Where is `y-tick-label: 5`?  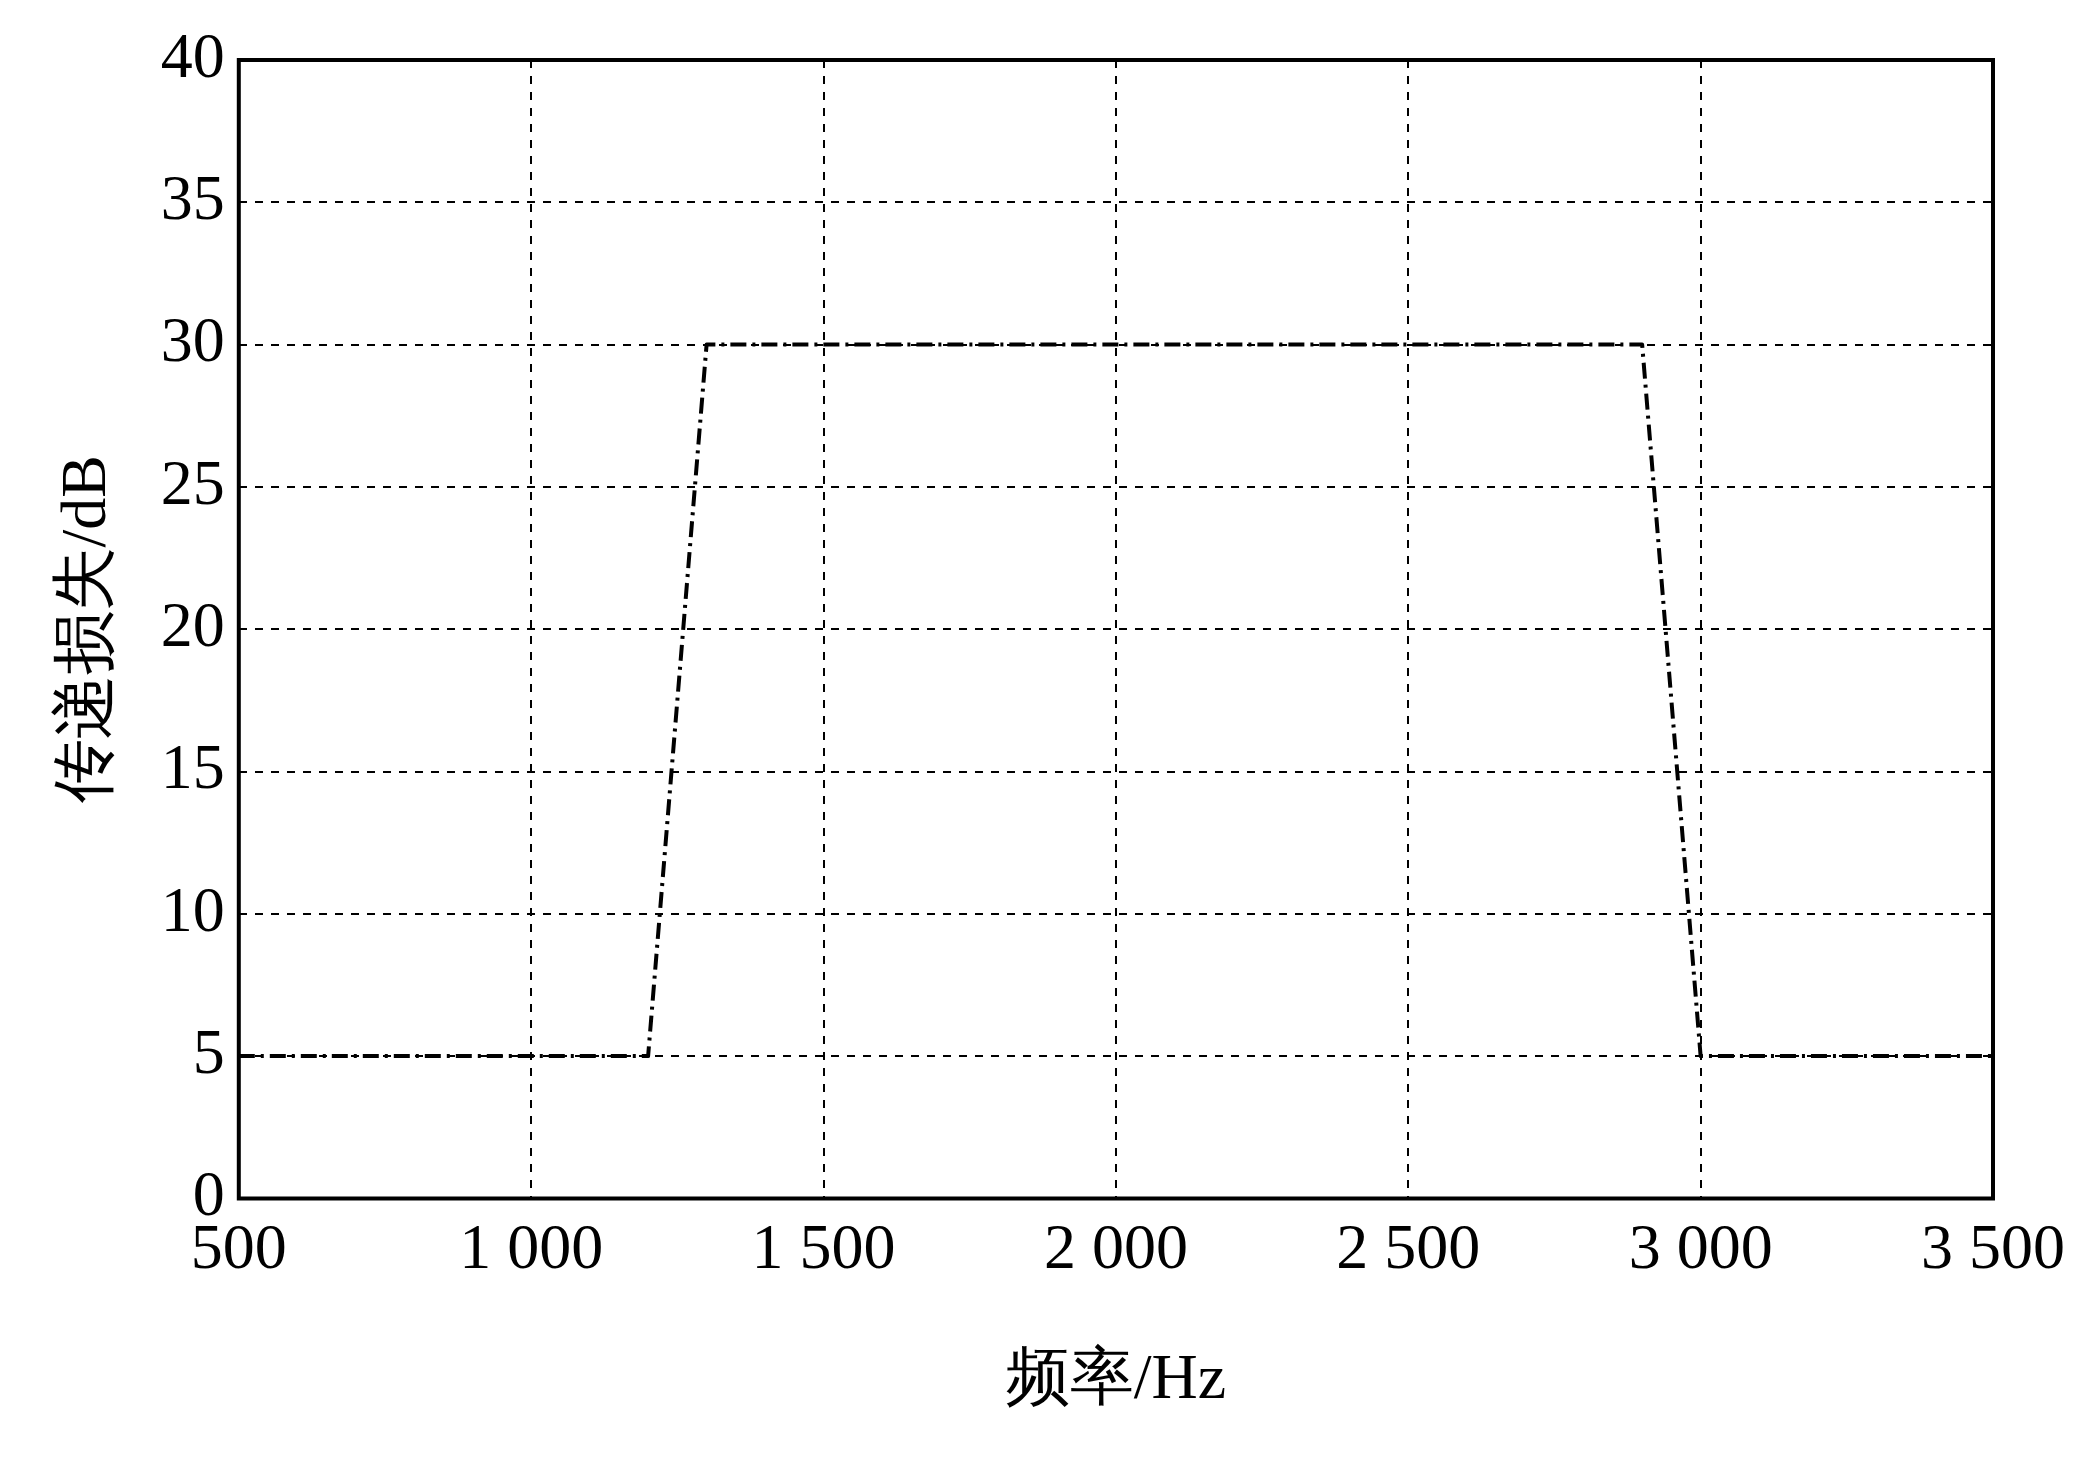 y-tick-label: 5 is located at coordinates (208, 1051).